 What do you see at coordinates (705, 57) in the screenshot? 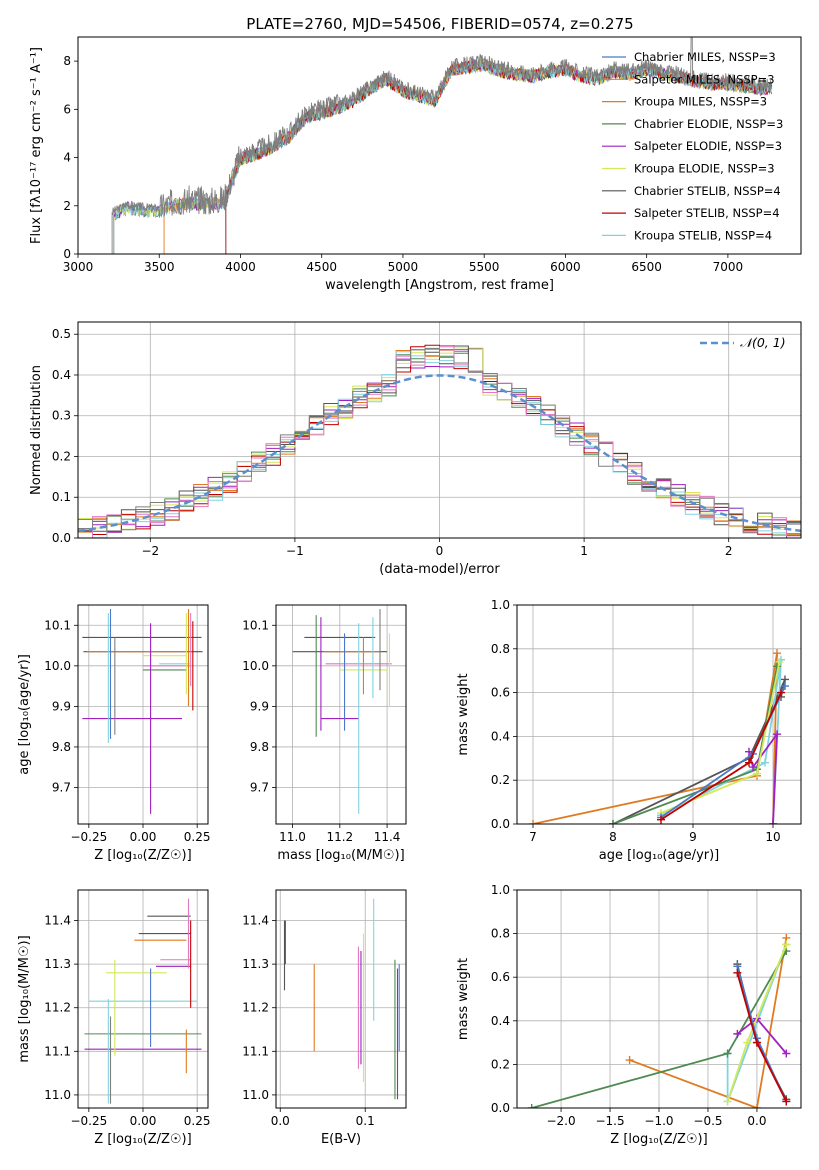
I see `legend-entry: Chabrier MILES, NSSP=3` at bounding box center [705, 57].